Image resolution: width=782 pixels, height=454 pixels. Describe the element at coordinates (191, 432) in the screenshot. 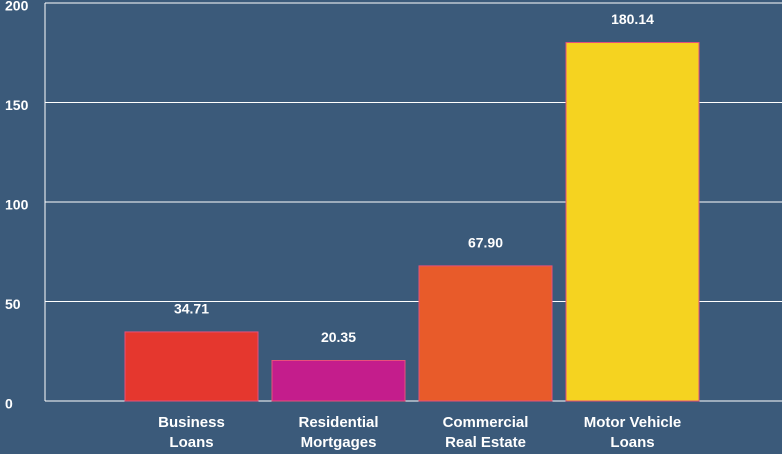

I see `x-tick-label: Business Loans` at that location.